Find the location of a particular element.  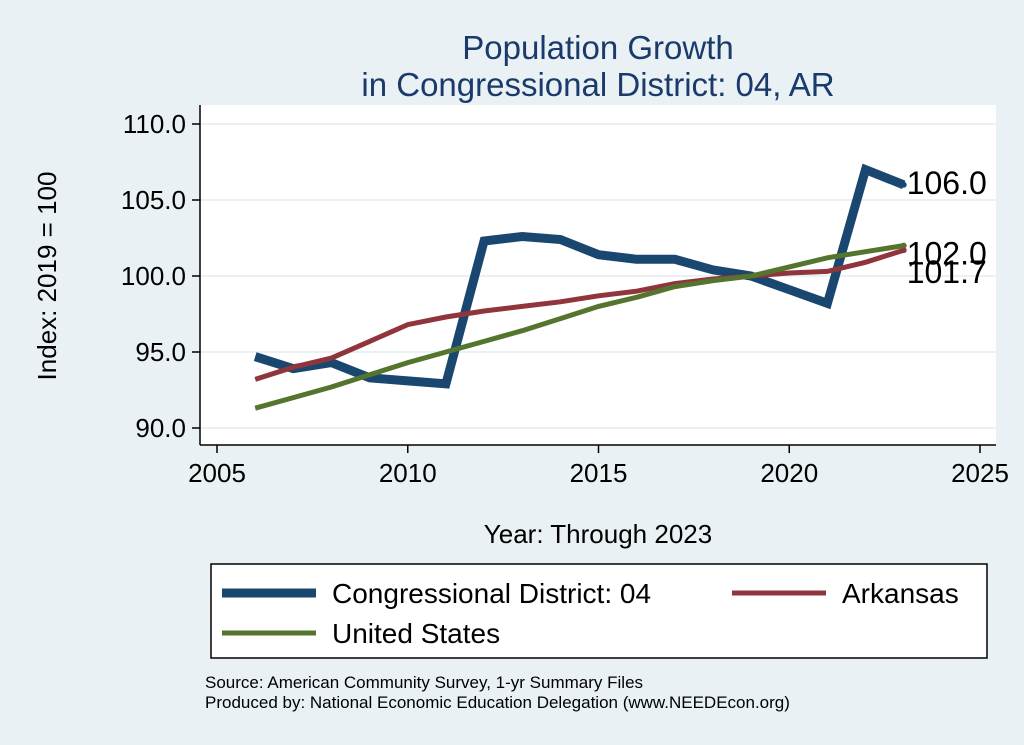

y-axis-label: Index: 2019 = 100 is located at coordinates (47, 276).